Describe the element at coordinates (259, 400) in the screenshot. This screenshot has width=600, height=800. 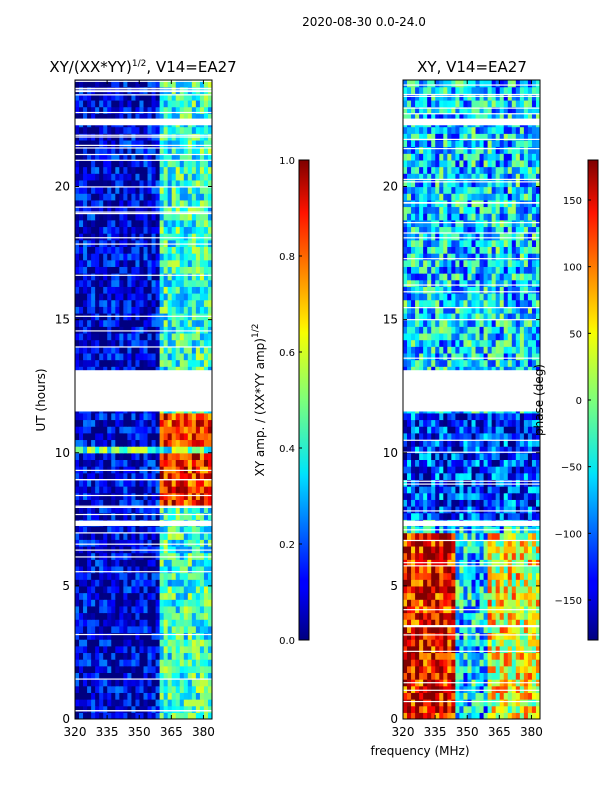
I see `left-colorbar-label: XY amp. / (XX*YY amp)1/2` at that location.